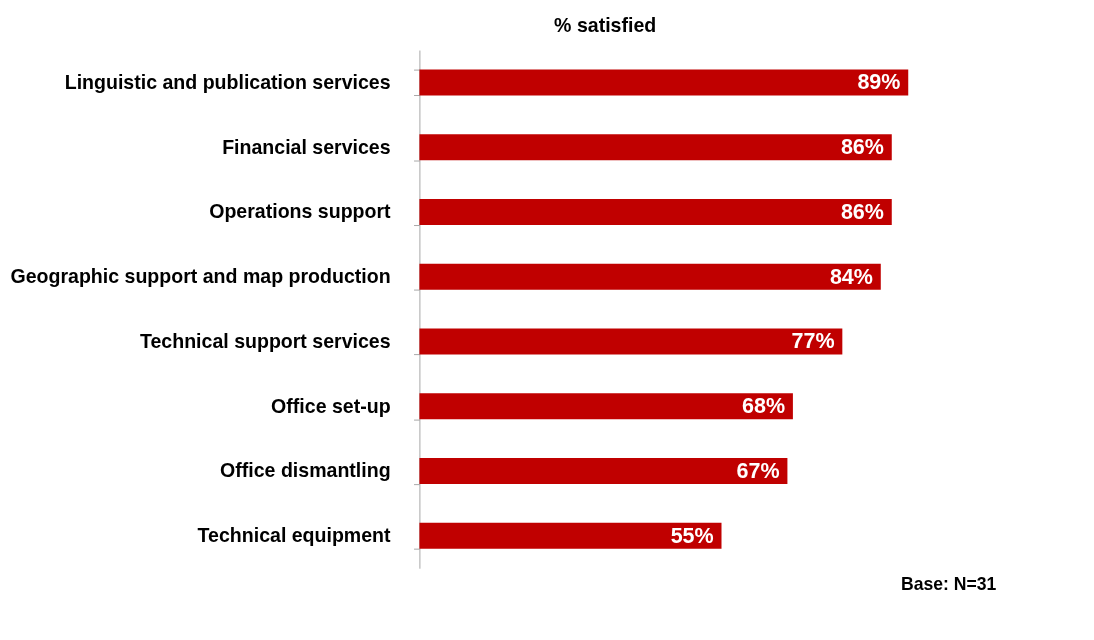 Image resolution: width=1094 pixels, height=640 pixels. I want to click on y-tick-label: Linguistic and publication services, so click(227, 81).